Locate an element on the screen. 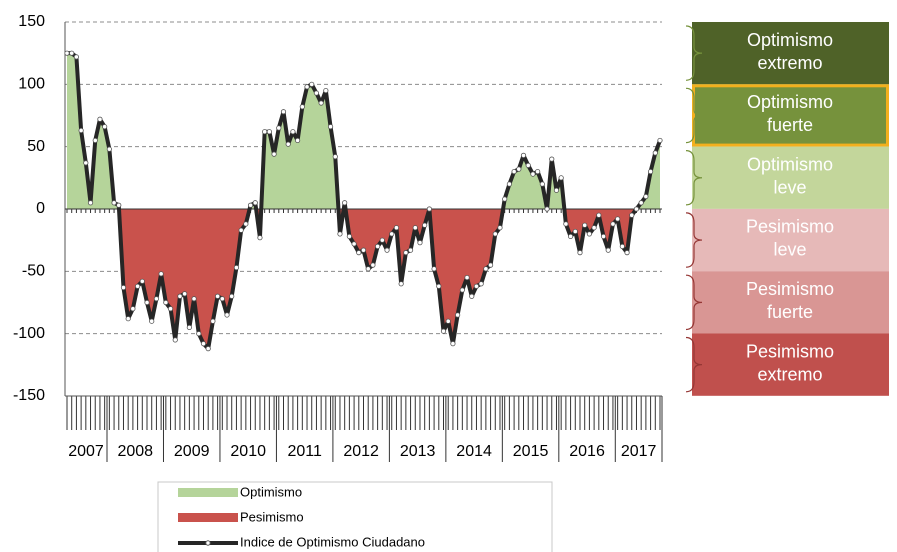 This screenshot has height=552, width=897. y-tick-label: 0 is located at coordinates (40, 208).